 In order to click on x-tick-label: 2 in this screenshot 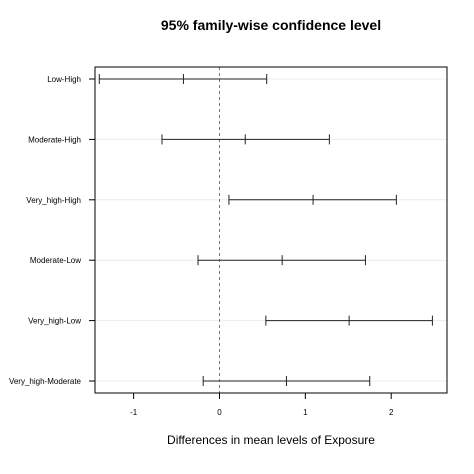, I will do `click(391, 412)`.